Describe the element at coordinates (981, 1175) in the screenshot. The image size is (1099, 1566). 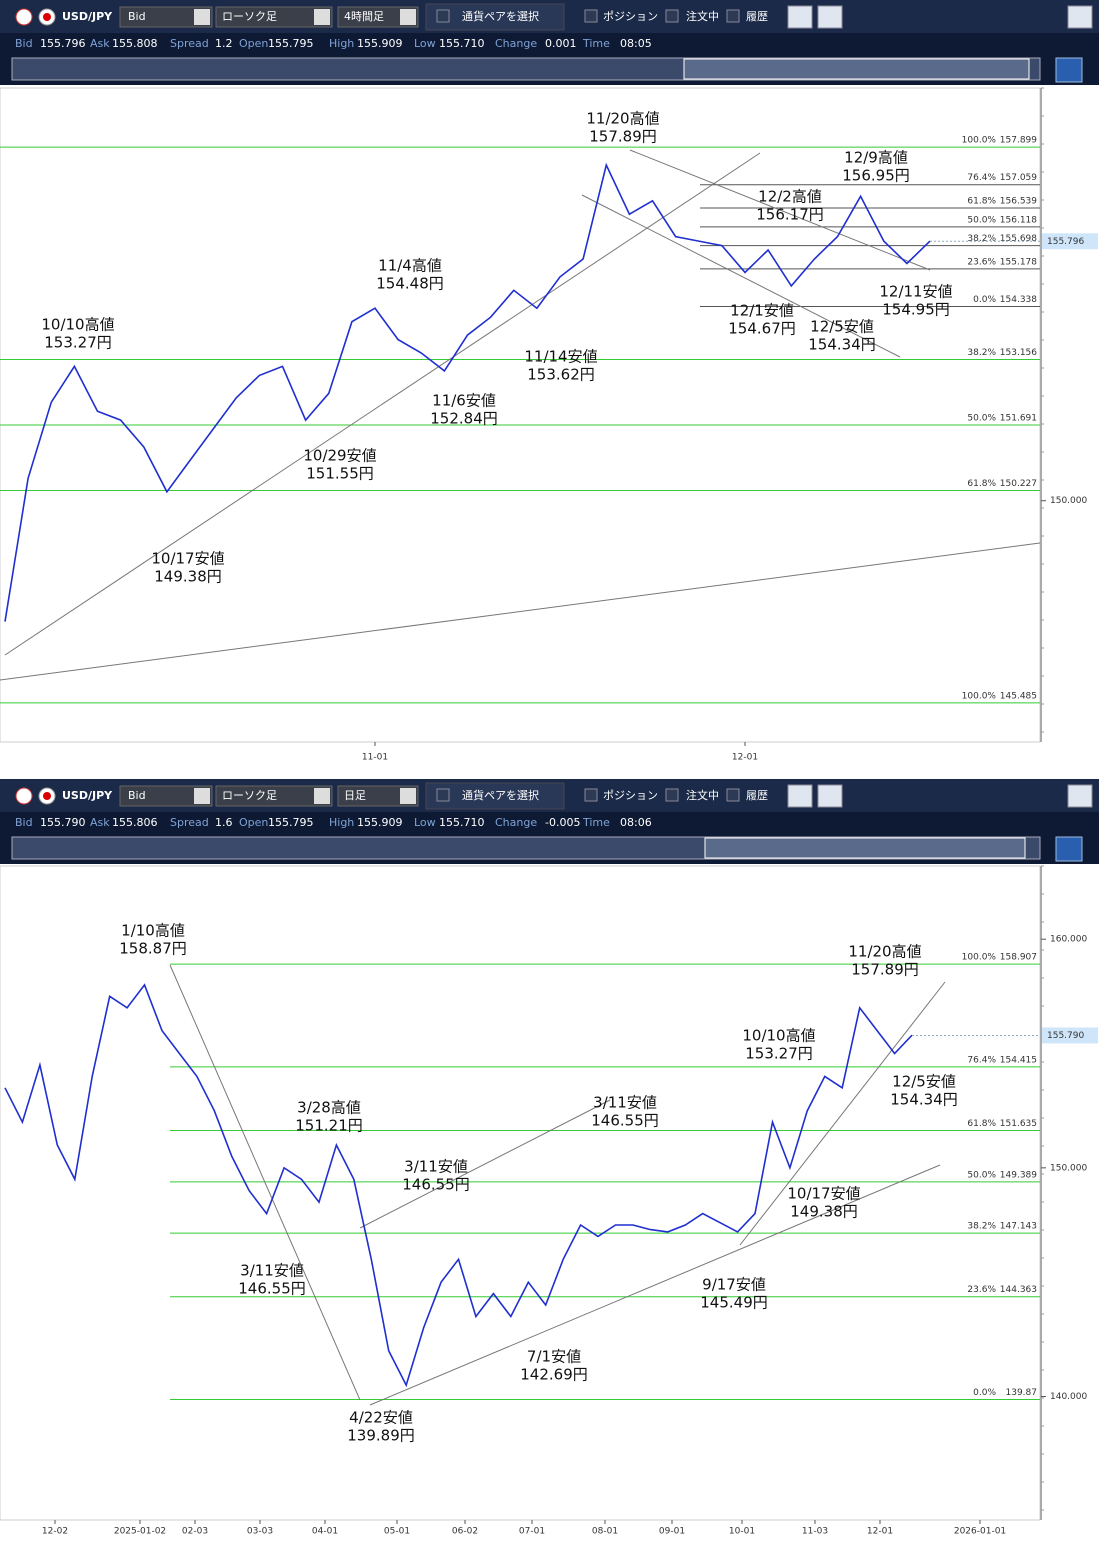
I see `fib-pct: 50.0%` at that location.